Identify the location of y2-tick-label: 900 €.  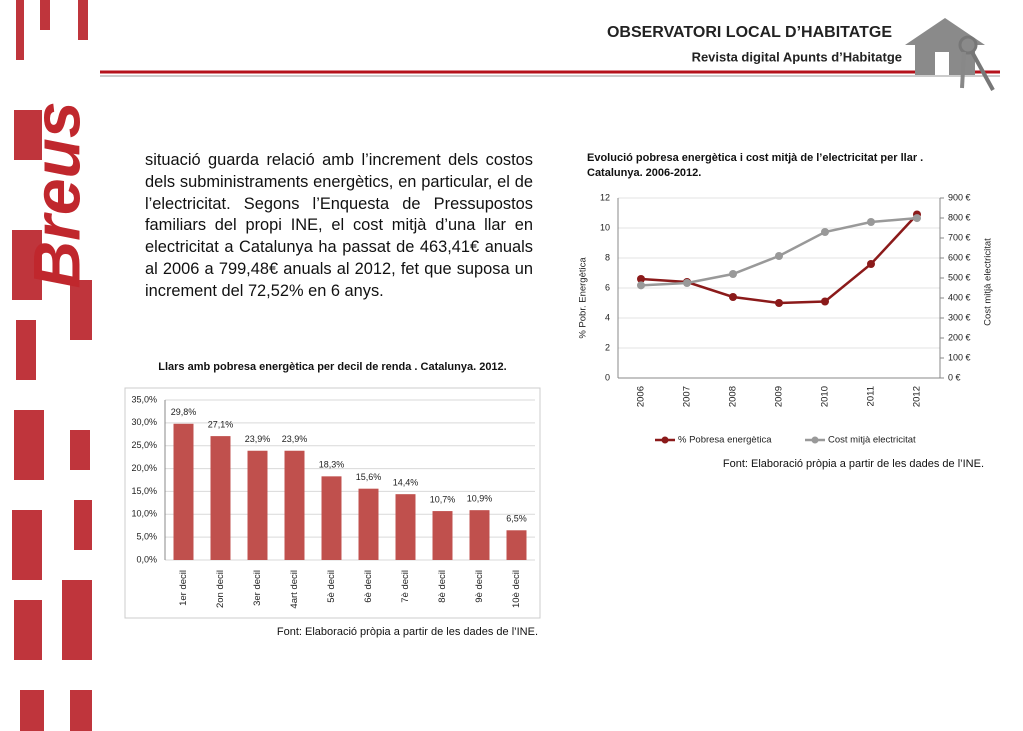
(959, 197).